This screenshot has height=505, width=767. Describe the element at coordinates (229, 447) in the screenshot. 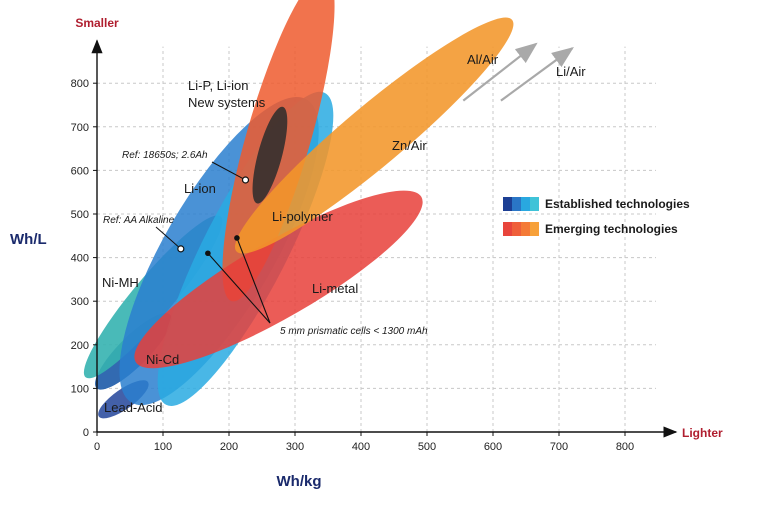

I see `x-tick-label: 200` at that location.